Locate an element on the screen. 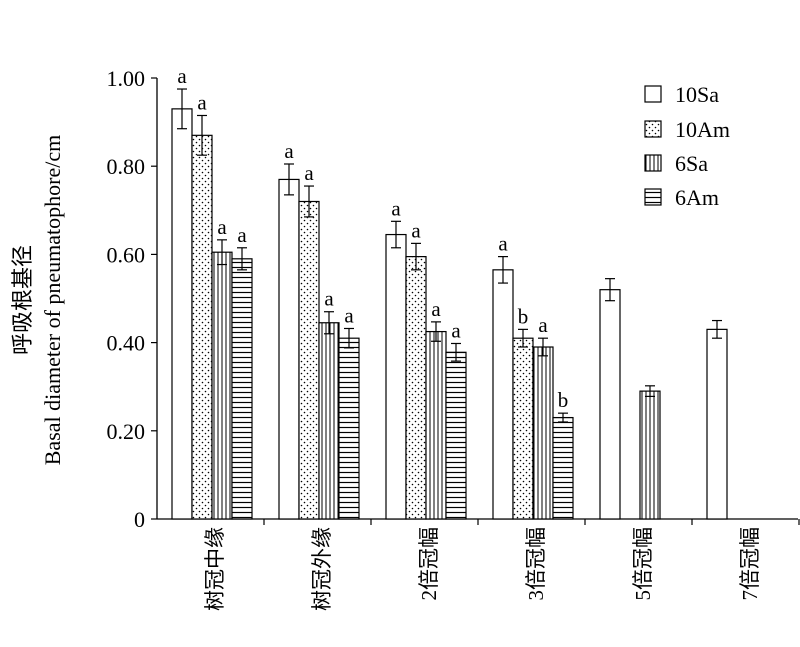 The width and height of the screenshot is (800, 647). x-category-label: 2倍冠幅 is located at coordinates (429, 564).